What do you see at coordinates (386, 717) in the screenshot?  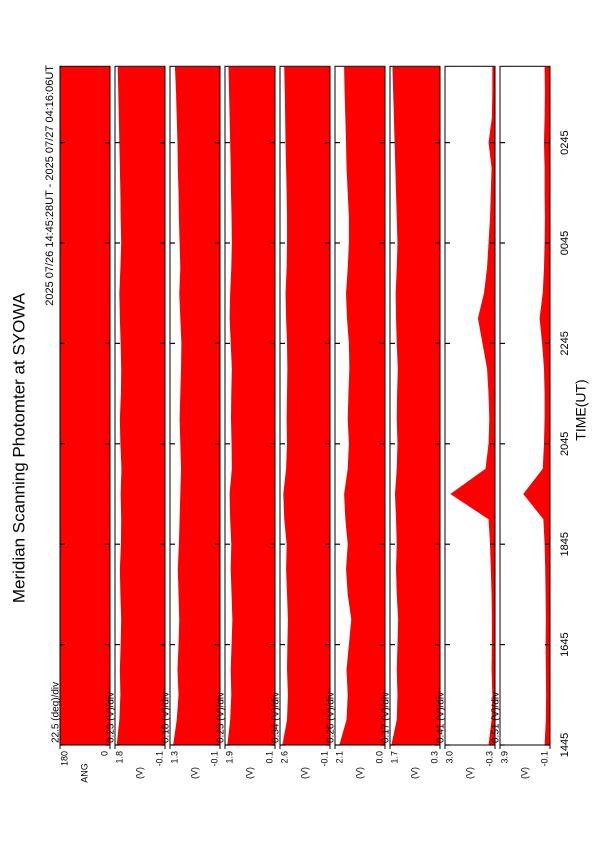 I see `scale-label: 0.17 (V)/div` at bounding box center [386, 717].